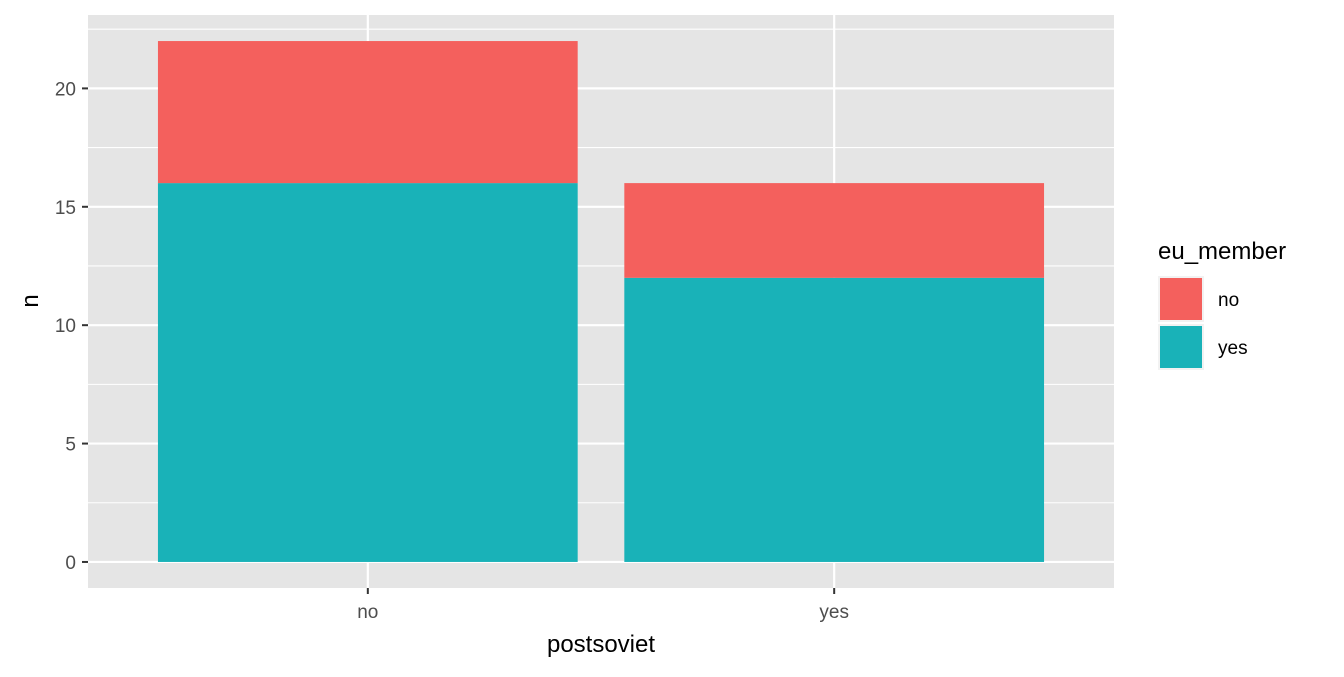 Image resolution: width=1344 pixels, height=677 pixels. I want to click on bar-yes-yes, so click(834, 419).